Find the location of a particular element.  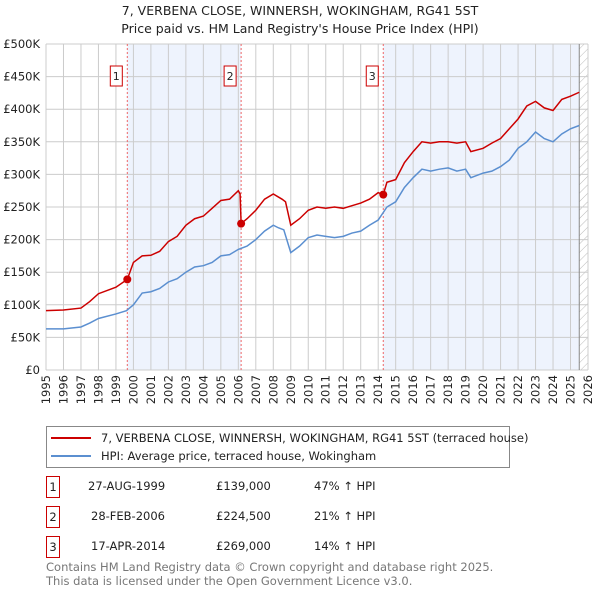

y-tick-label: £250K is located at coordinates (21, 207).